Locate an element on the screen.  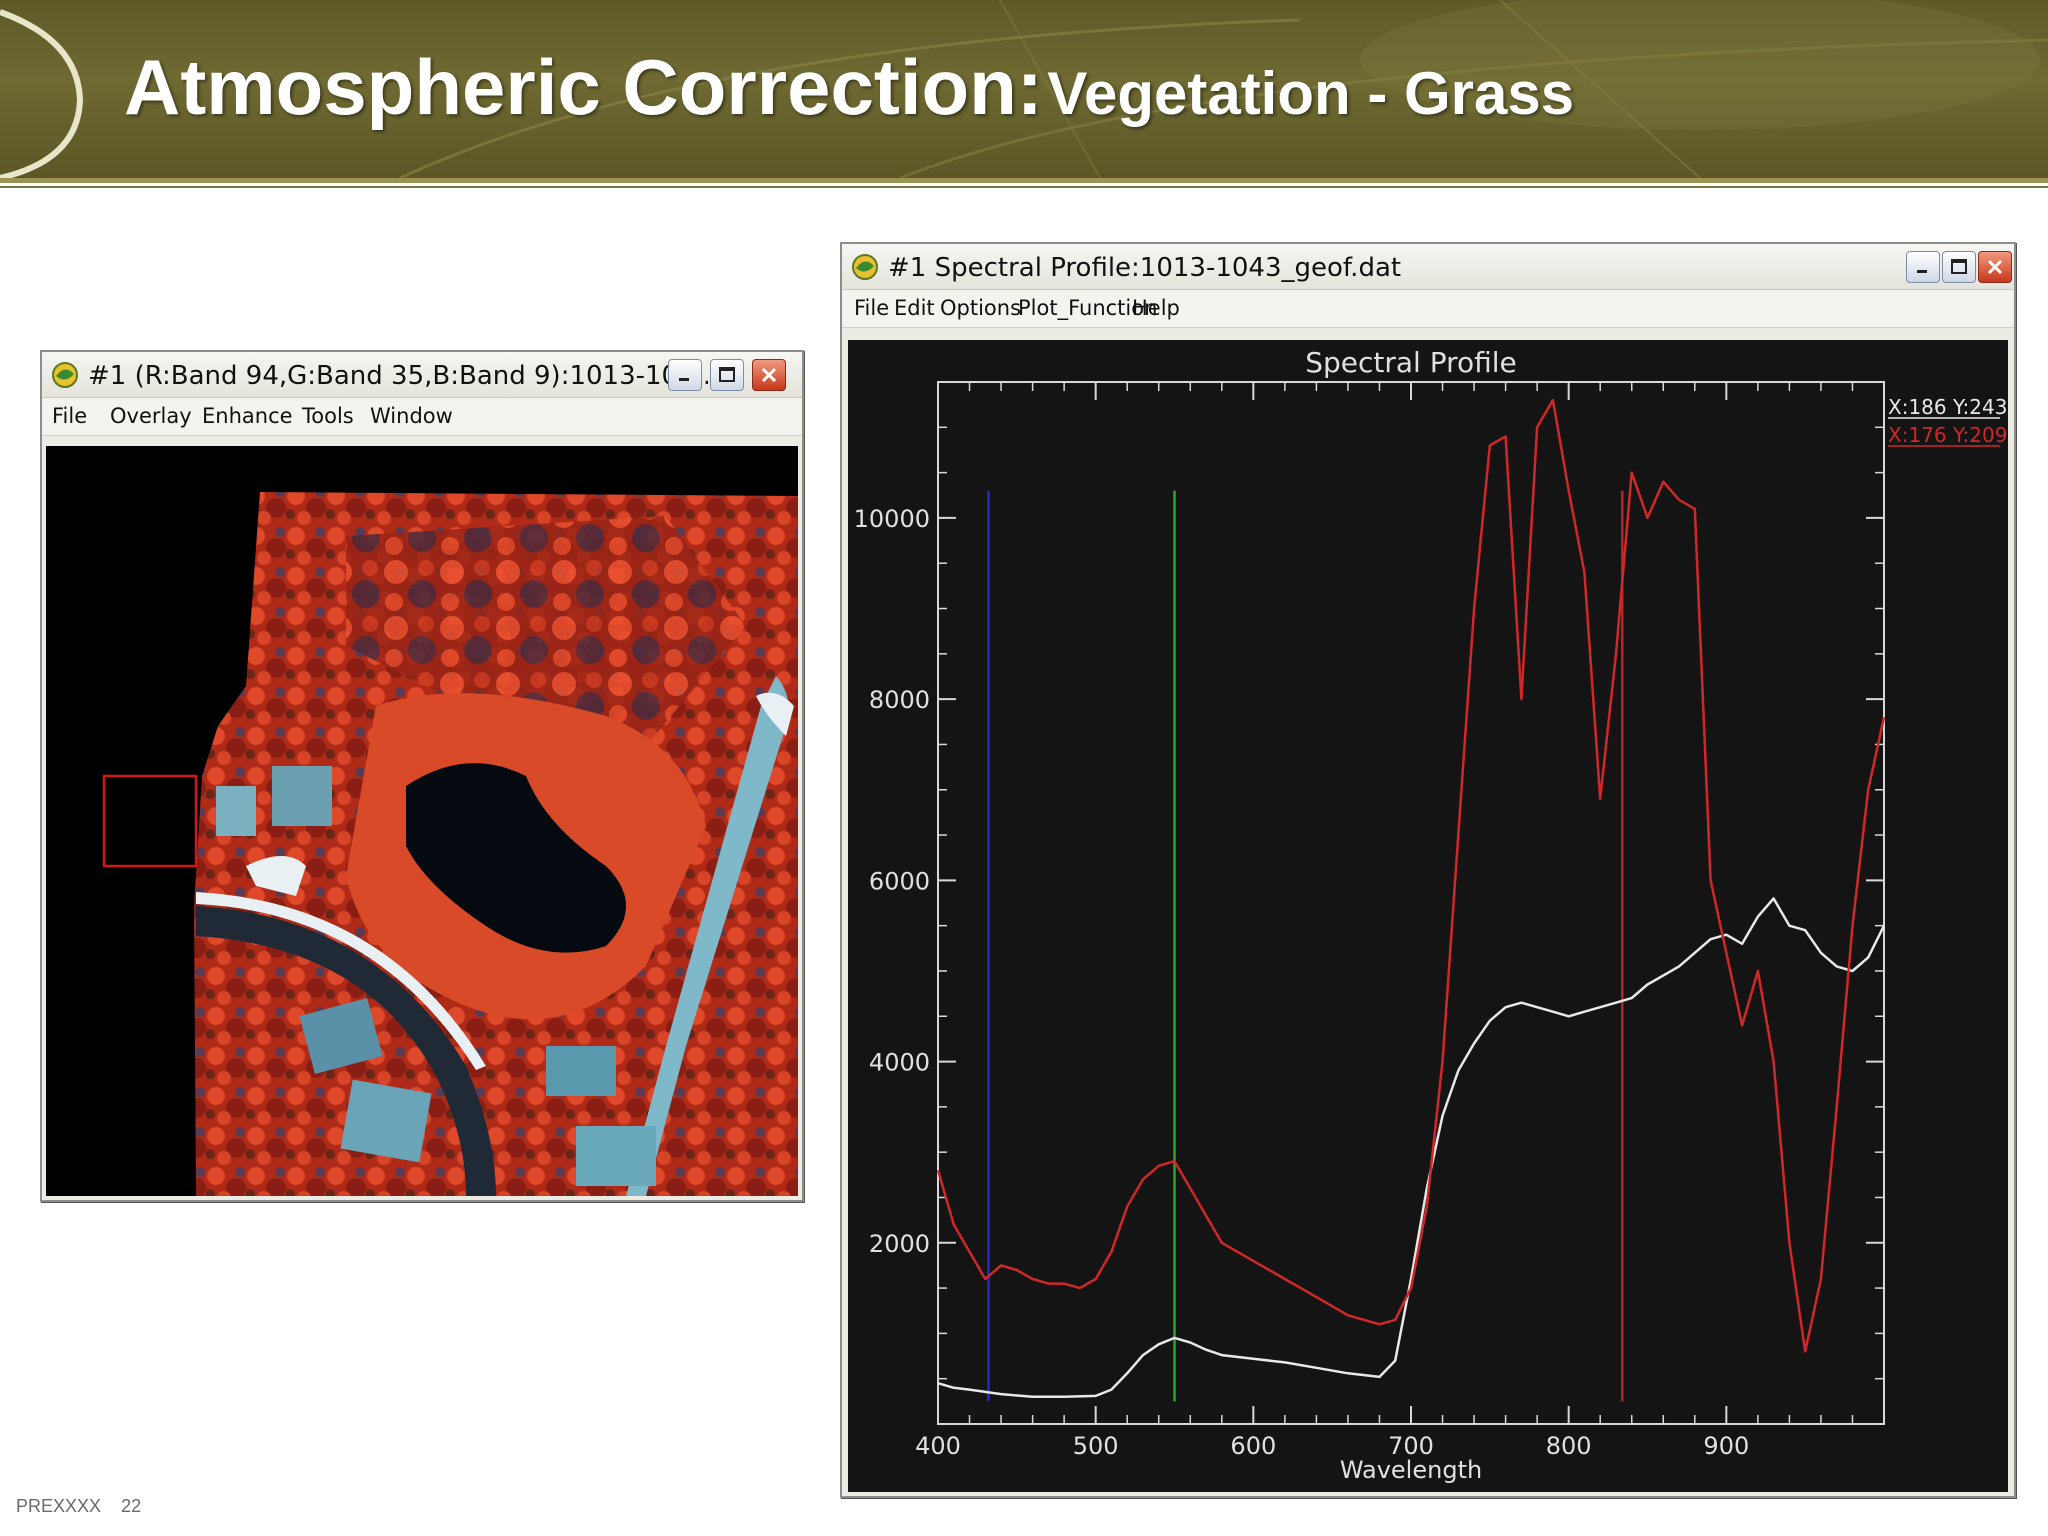
legend-entry-1: X:176 Y:209 is located at coordinates (1947, 435).